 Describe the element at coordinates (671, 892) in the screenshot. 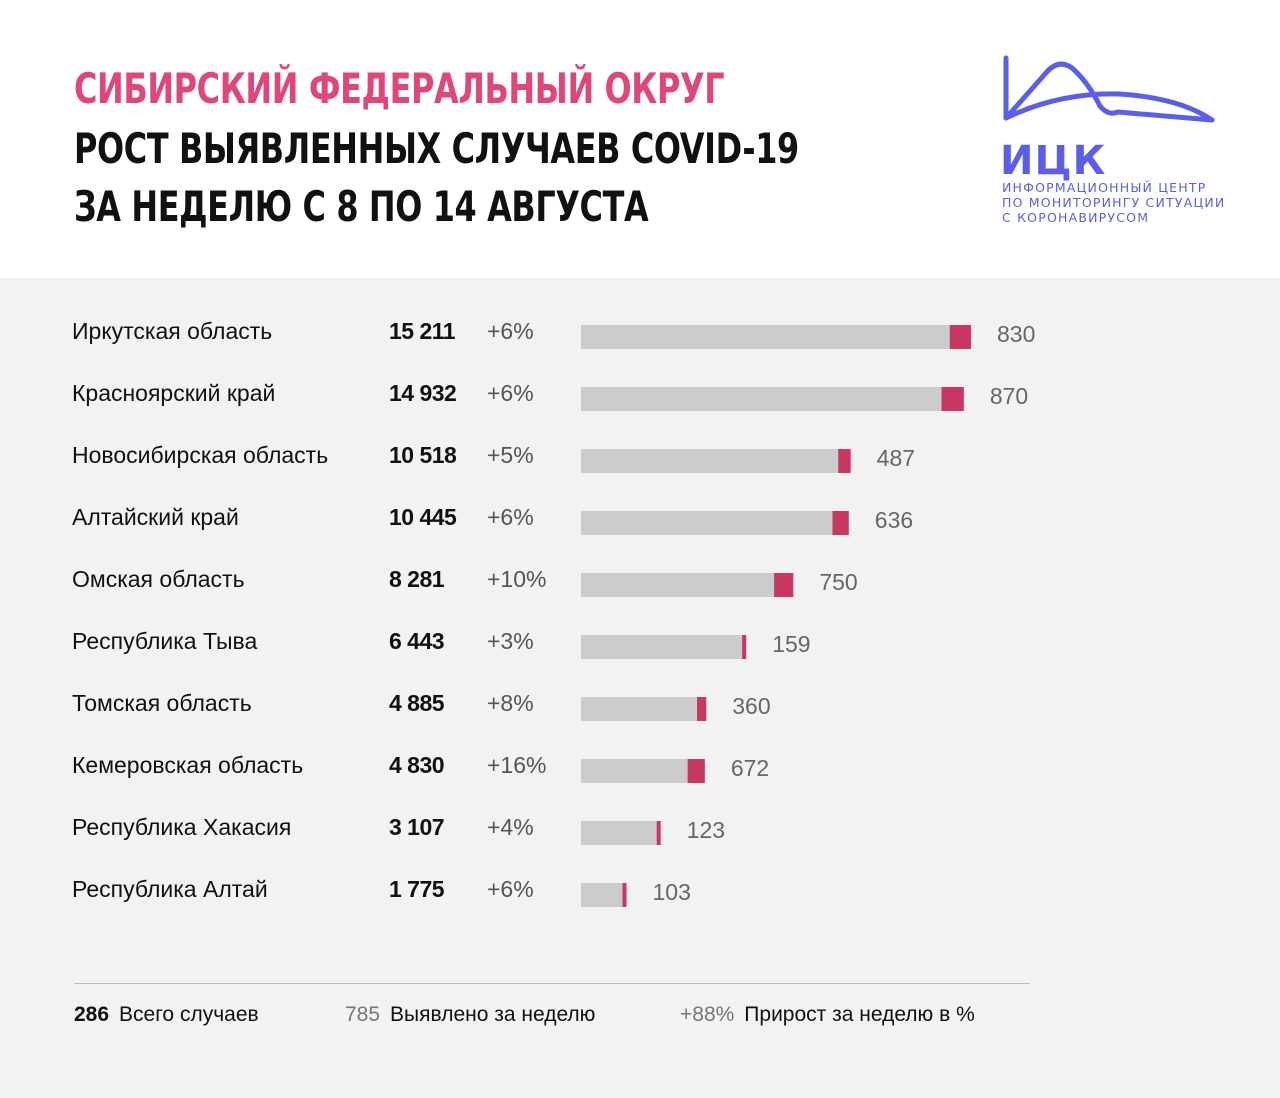

I see `new-cases-label: 103` at that location.